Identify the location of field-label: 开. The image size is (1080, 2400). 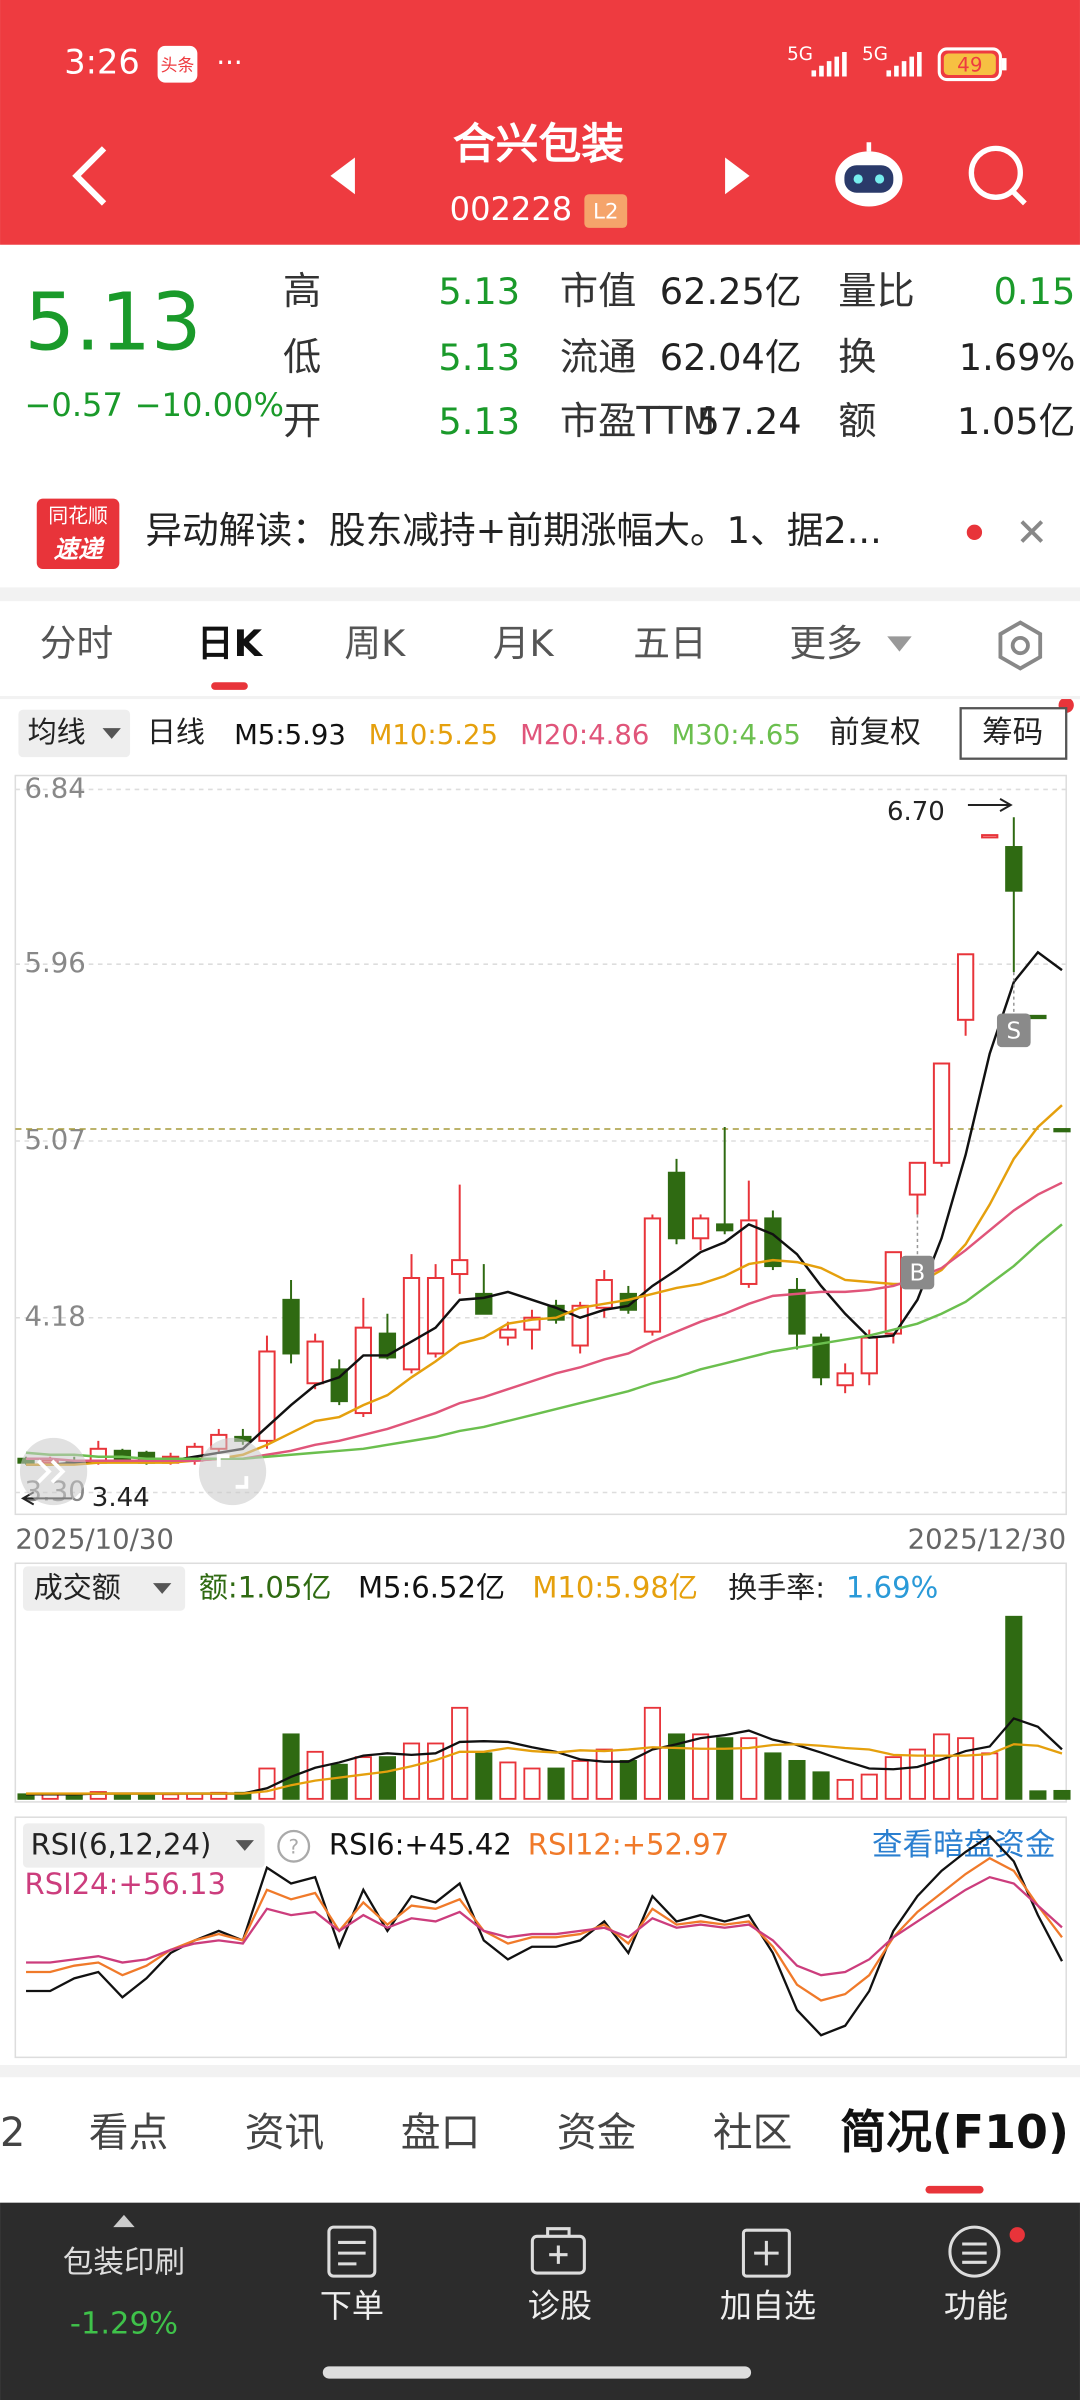
(302, 422).